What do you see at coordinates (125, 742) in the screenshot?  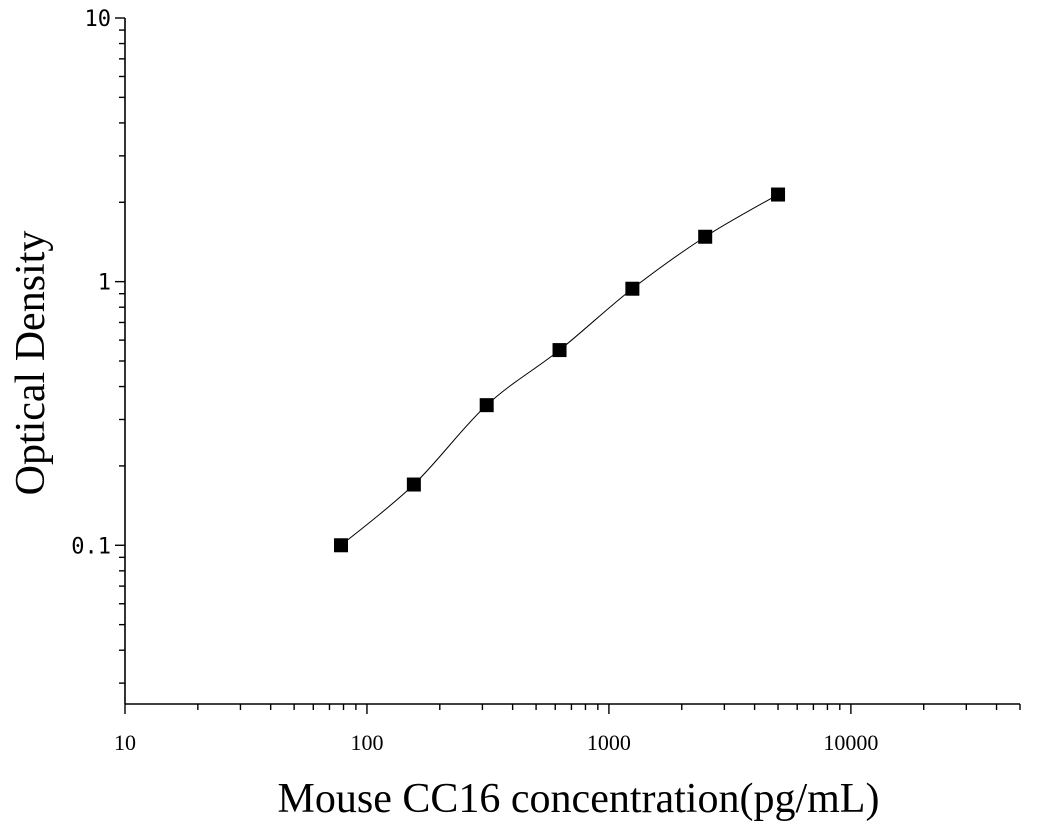 I see `x-tick-label: 10` at bounding box center [125, 742].